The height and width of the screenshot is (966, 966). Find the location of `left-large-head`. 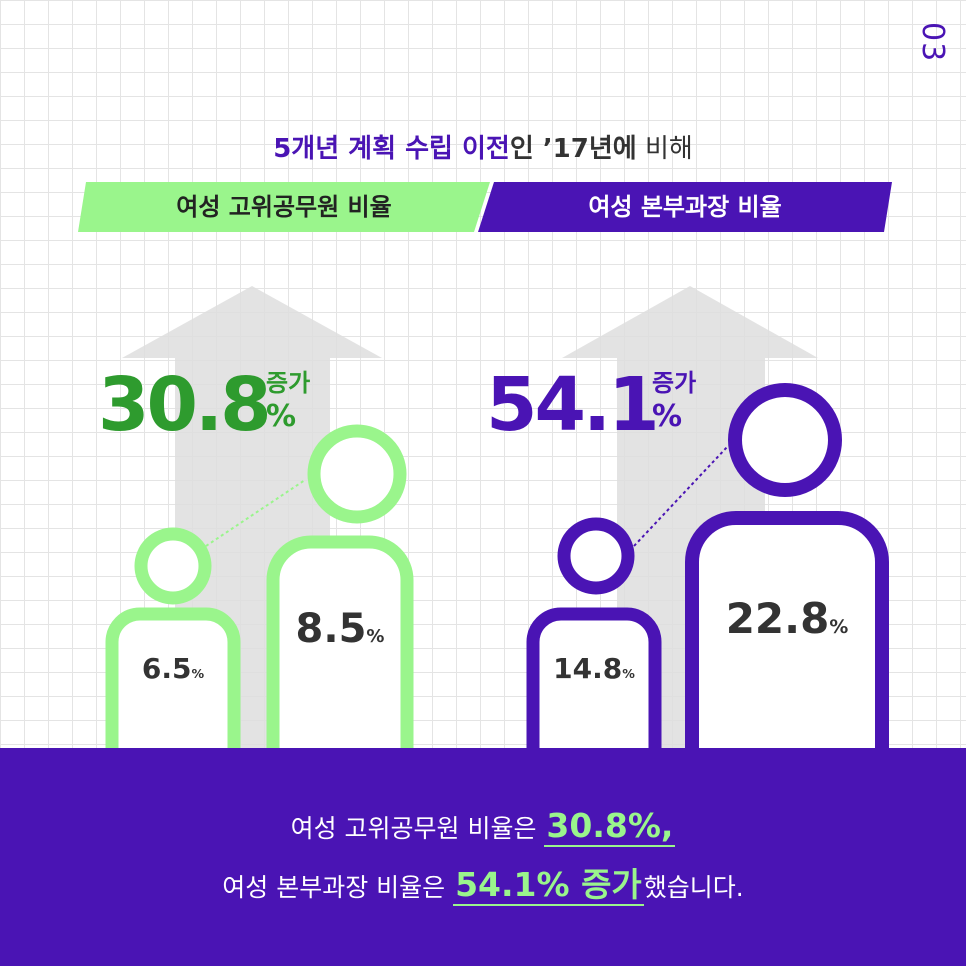

left-large-head is located at coordinates (357, 474).